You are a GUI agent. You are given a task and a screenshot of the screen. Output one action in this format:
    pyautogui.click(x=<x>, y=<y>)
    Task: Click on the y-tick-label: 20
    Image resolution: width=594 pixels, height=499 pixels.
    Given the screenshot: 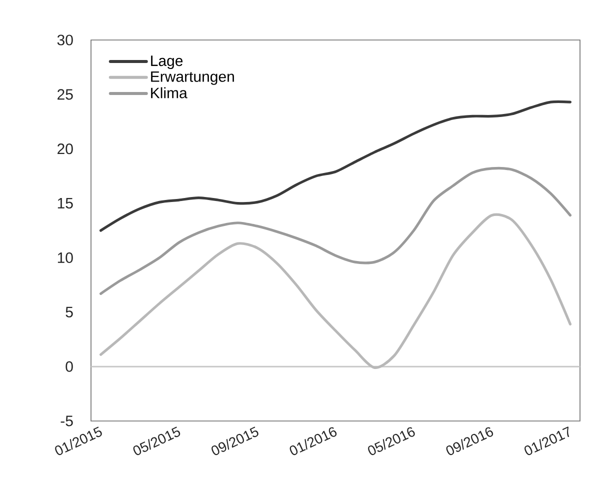 What is the action you would take?
    pyautogui.click(x=65, y=149)
    